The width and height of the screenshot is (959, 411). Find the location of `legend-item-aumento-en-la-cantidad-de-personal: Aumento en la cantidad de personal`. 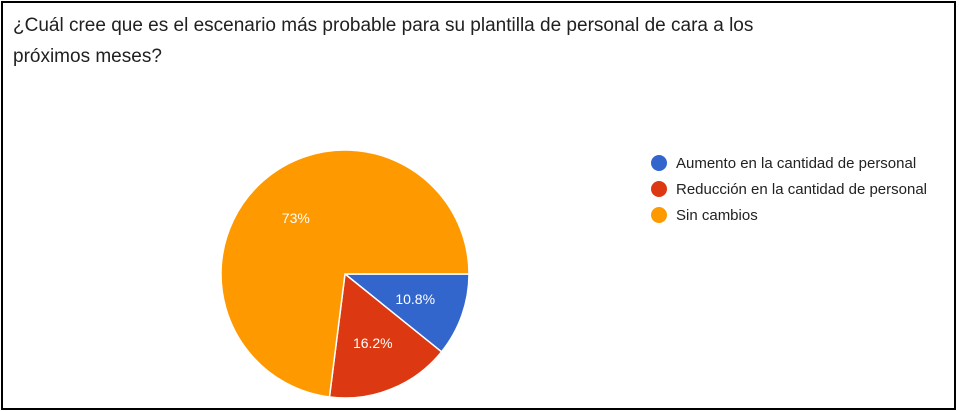

legend-item-aumento-en-la-cantidad-de-personal: Aumento en la cantidad de personal is located at coordinates (789, 163).